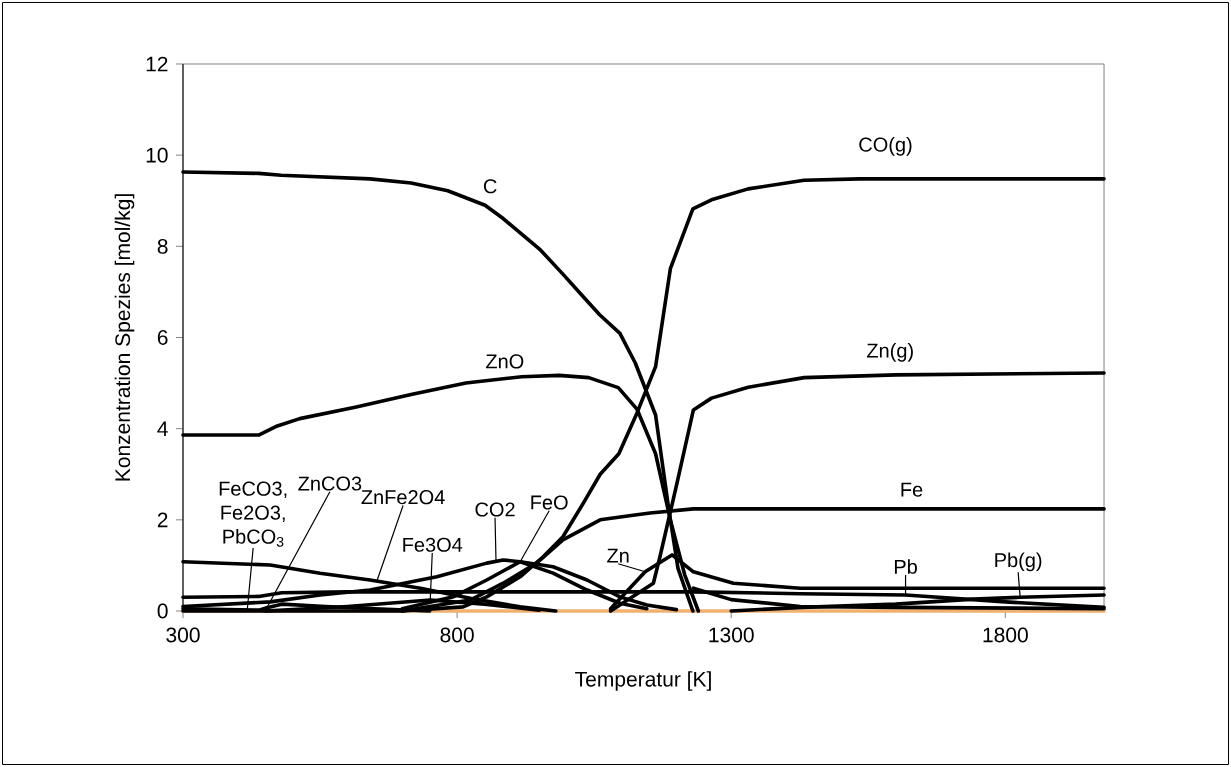  What do you see at coordinates (731, 635) in the screenshot?
I see `x-tick-label: 1300` at bounding box center [731, 635].